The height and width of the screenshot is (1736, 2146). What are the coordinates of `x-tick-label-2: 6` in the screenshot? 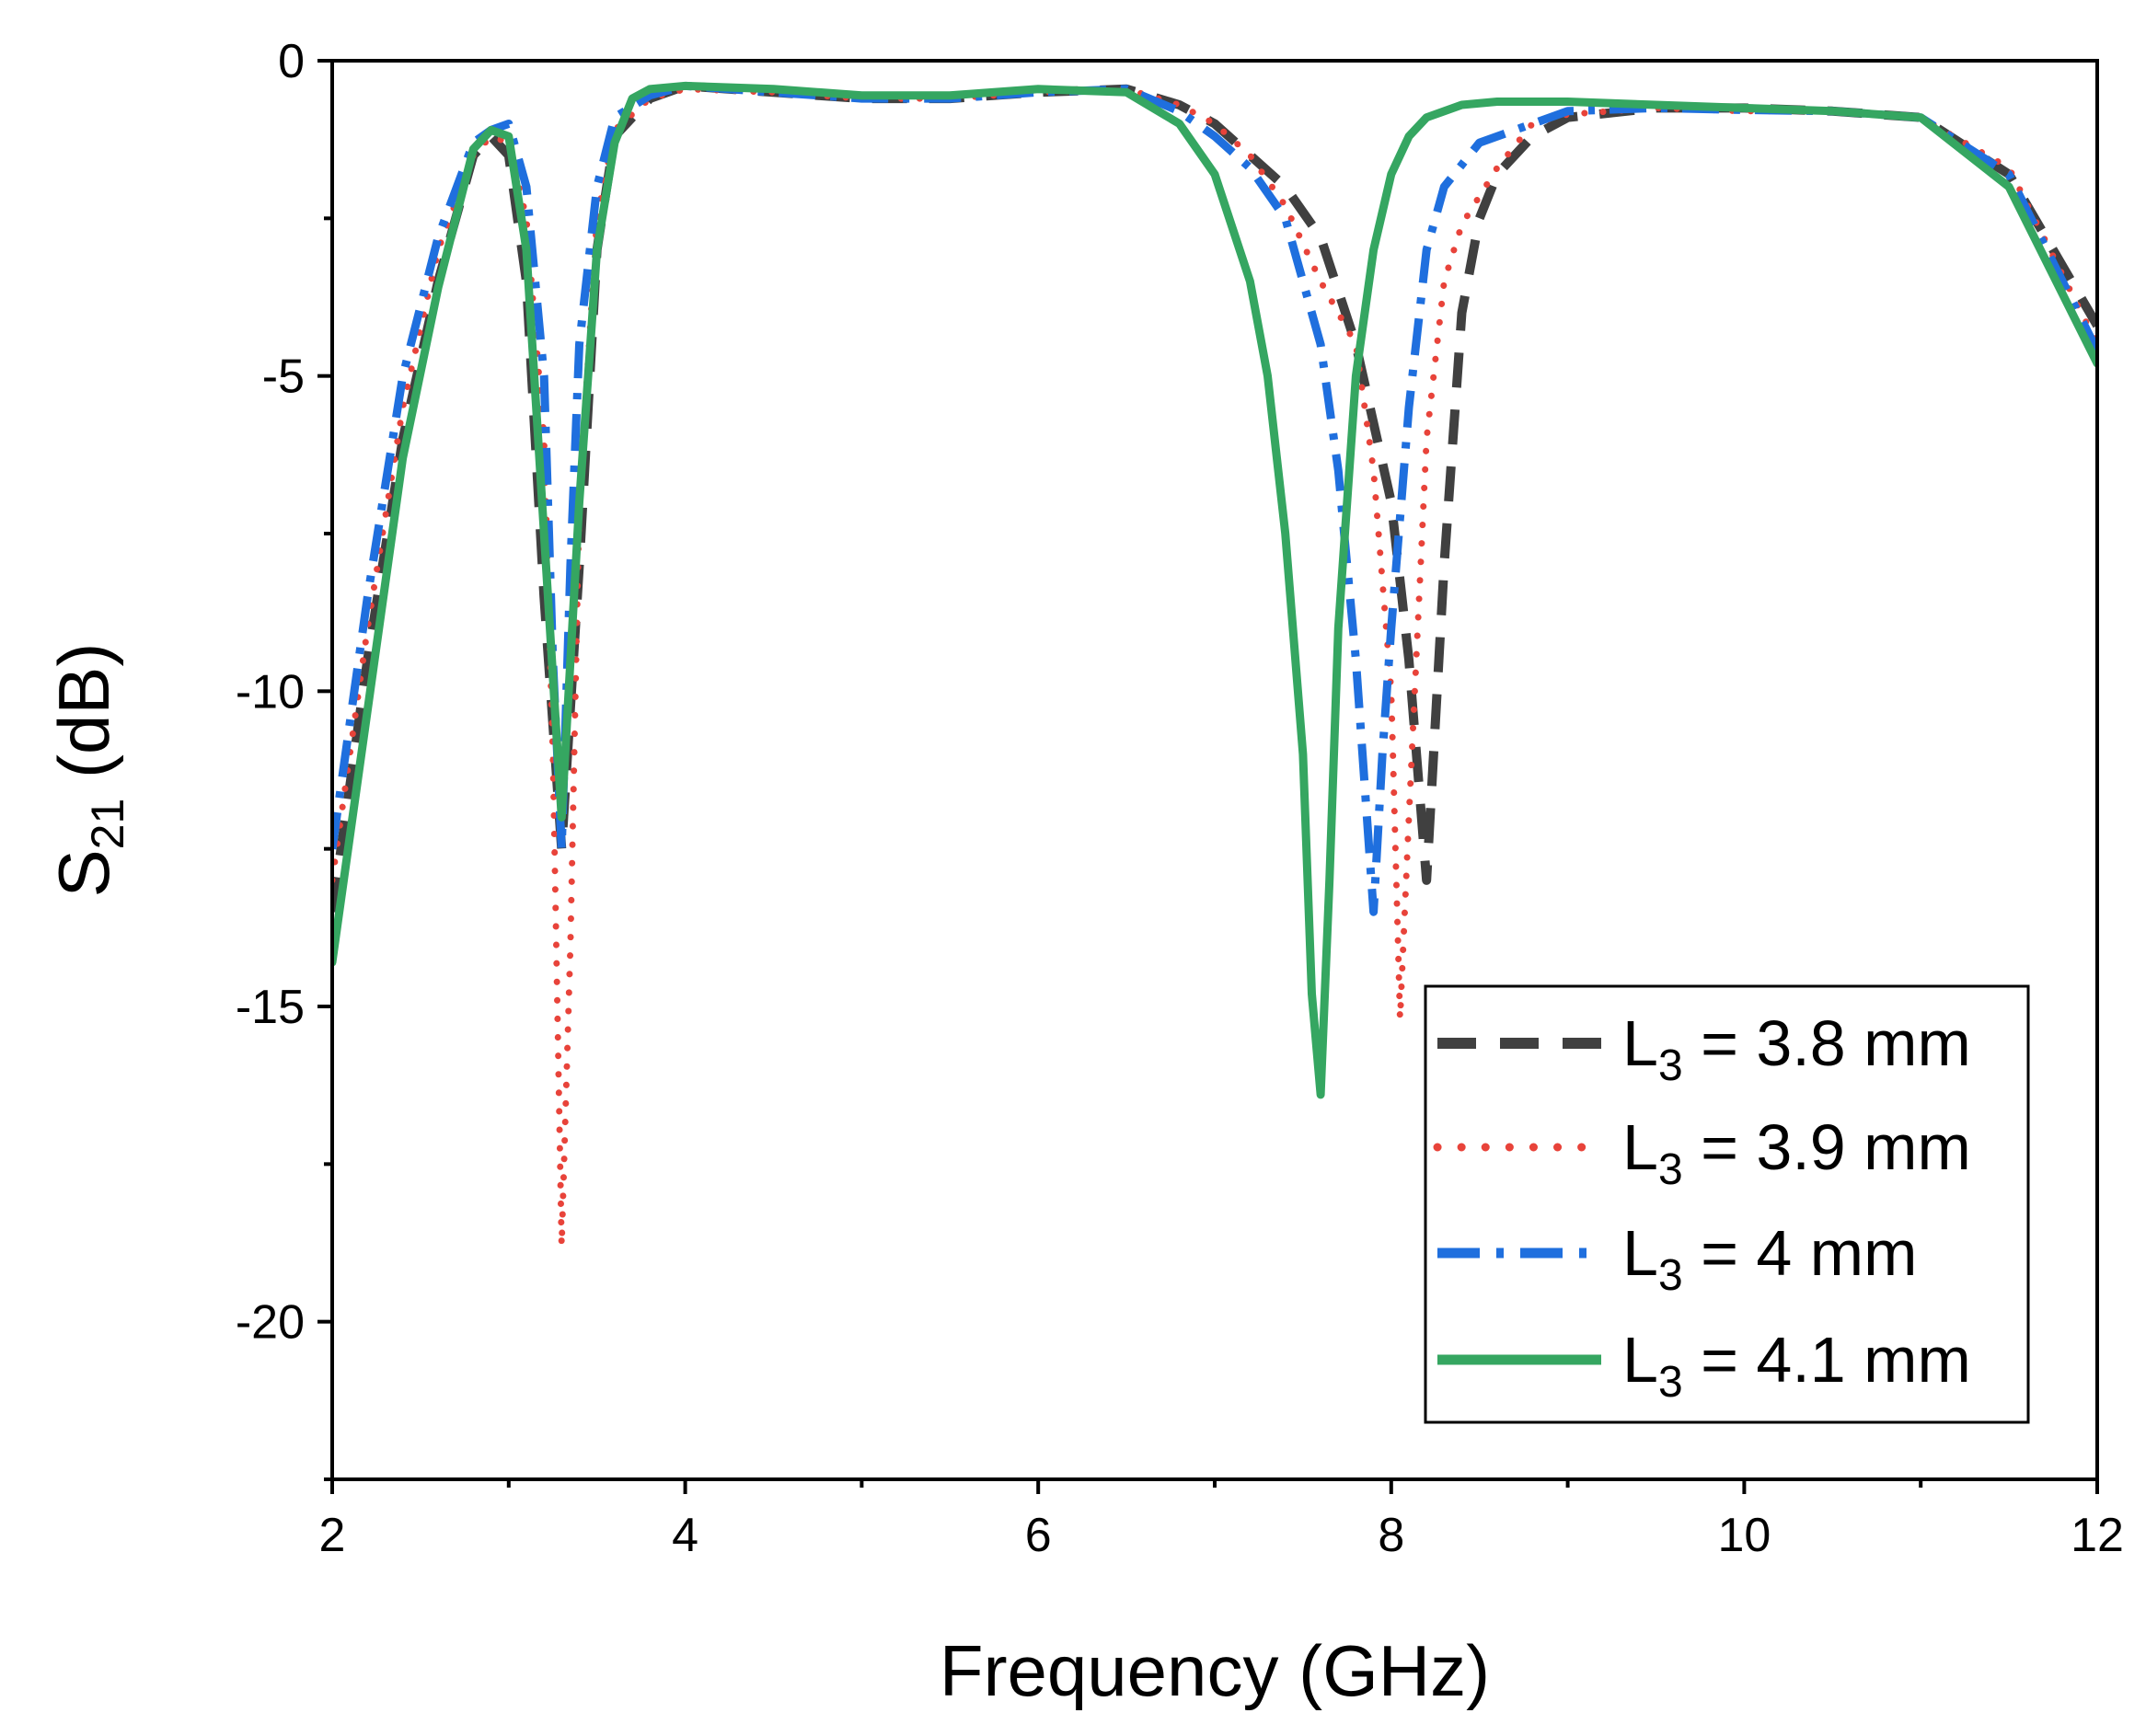 It's located at (1038, 1535).